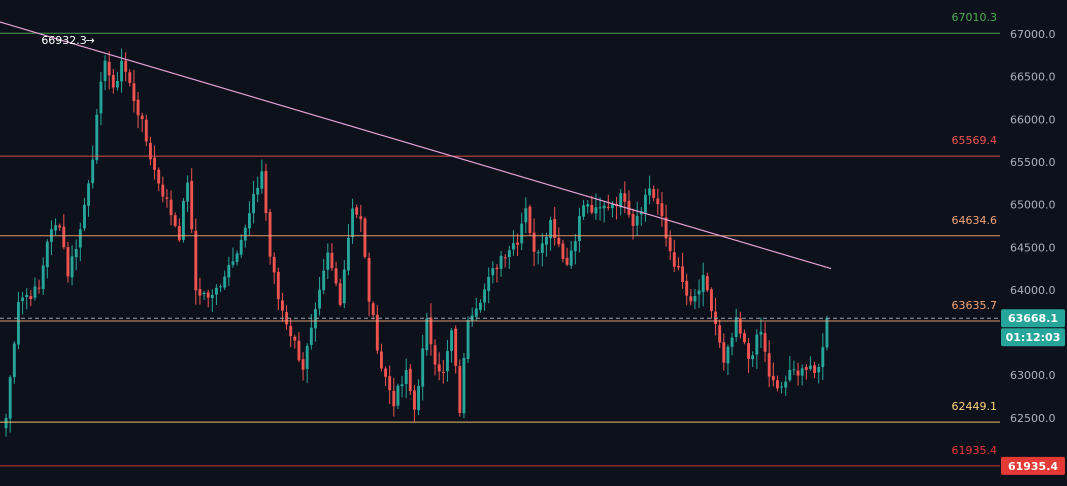 The image size is (1067, 486). I want to click on y-tick-label: 67000.0, so click(1033, 34).